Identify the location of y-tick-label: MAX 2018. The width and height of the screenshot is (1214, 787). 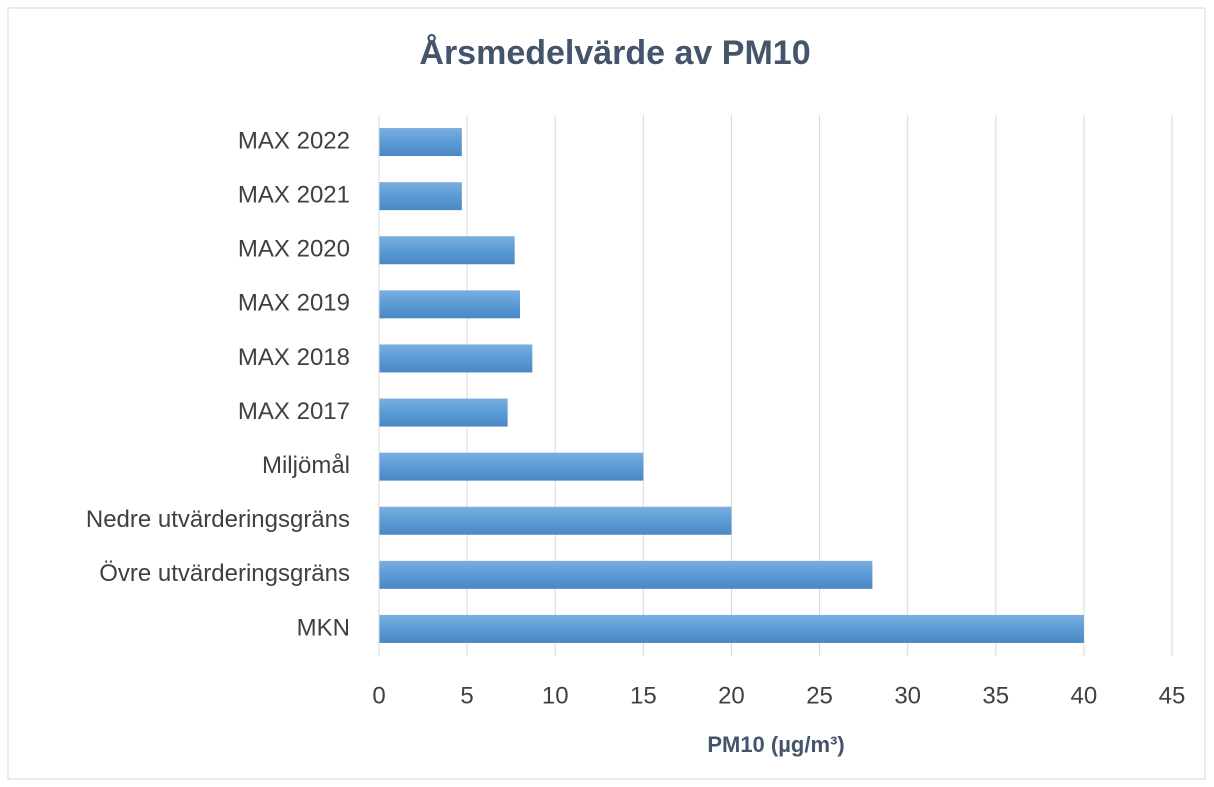
(294, 357).